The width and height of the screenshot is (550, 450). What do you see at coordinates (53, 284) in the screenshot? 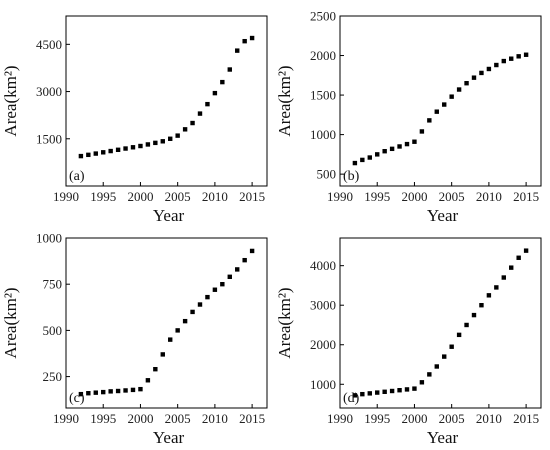
I see `y-tick-label: 750` at bounding box center [53, 284].